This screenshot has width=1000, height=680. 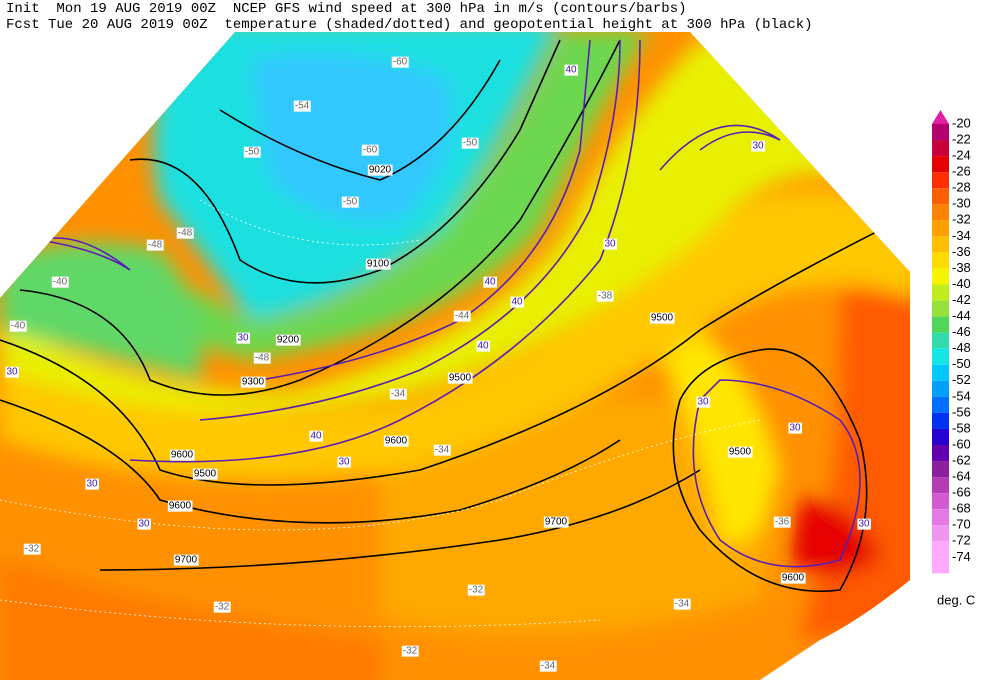 What do you see at coordinates (961, 411) in the screenshot?
I see `colorbar-label: -56` at bounding box center [961, 411].